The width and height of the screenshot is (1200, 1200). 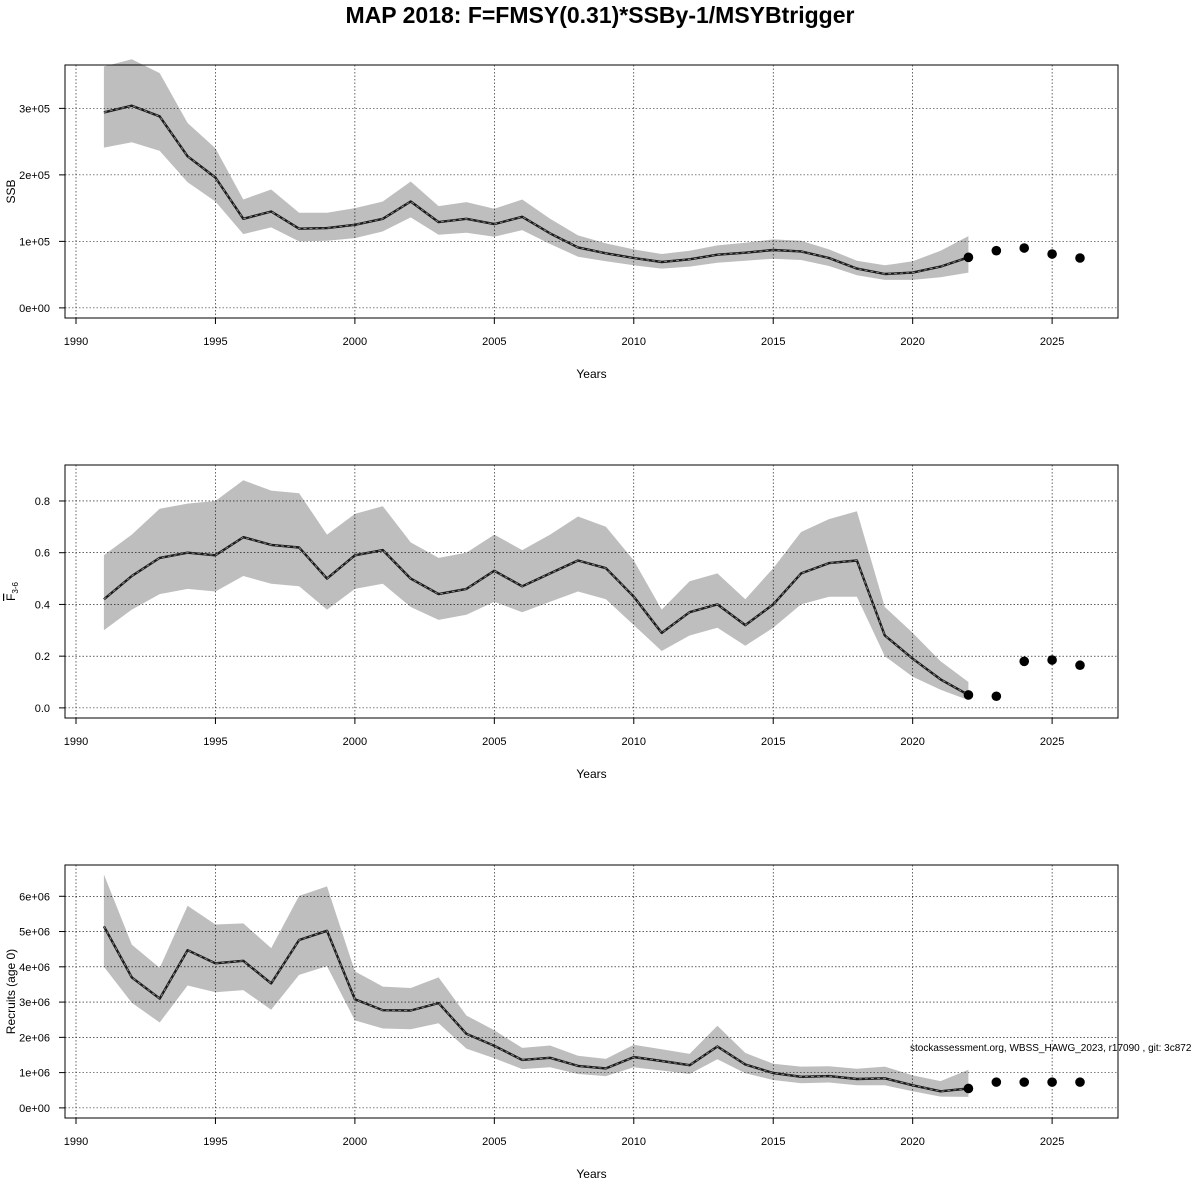 What do you see at coordinates (42, 605) in the screenshot?
I see `y-tick-label: 0.4` at bounding box center [42, 605].